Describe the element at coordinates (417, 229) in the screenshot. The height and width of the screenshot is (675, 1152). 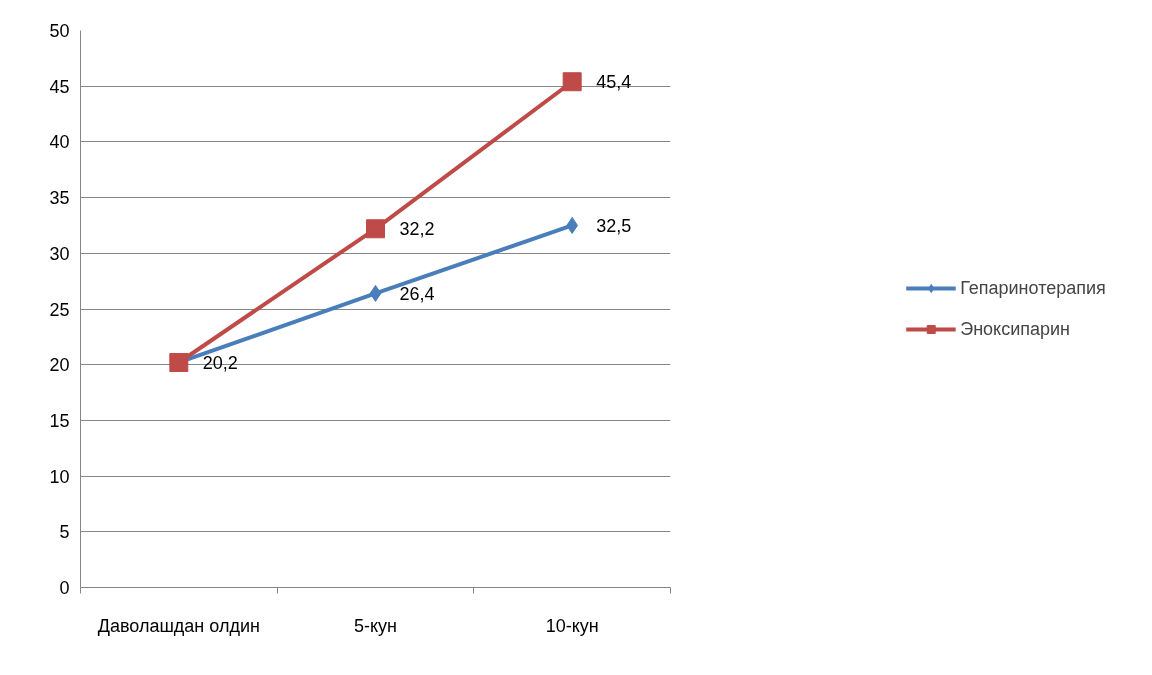
I see `data-label: 32,2` at that location.